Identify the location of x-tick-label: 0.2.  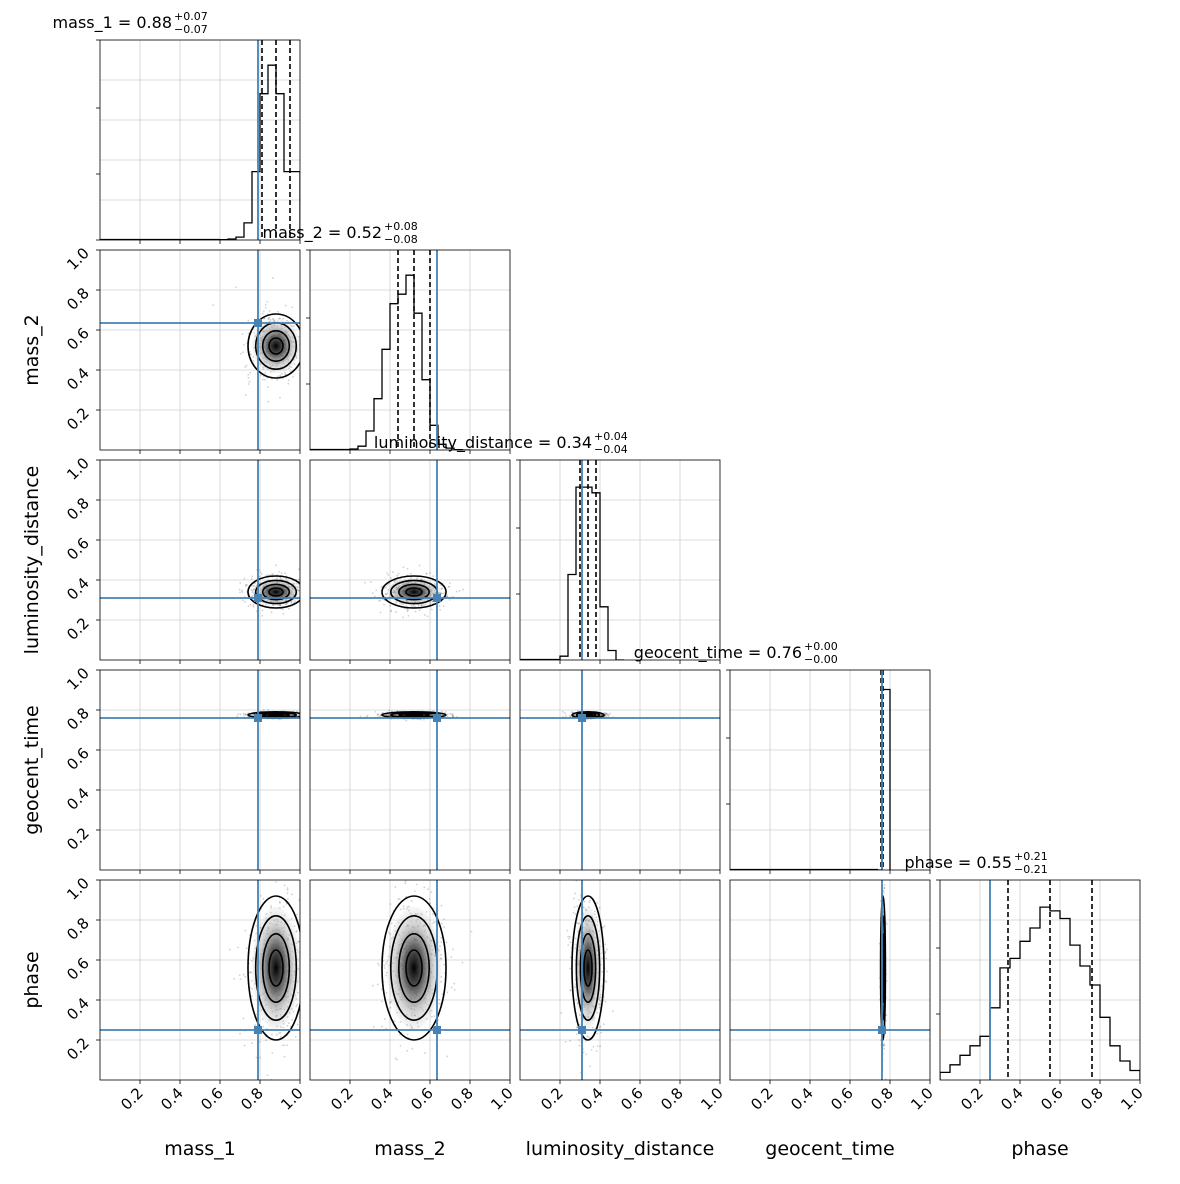
(762, 1099).